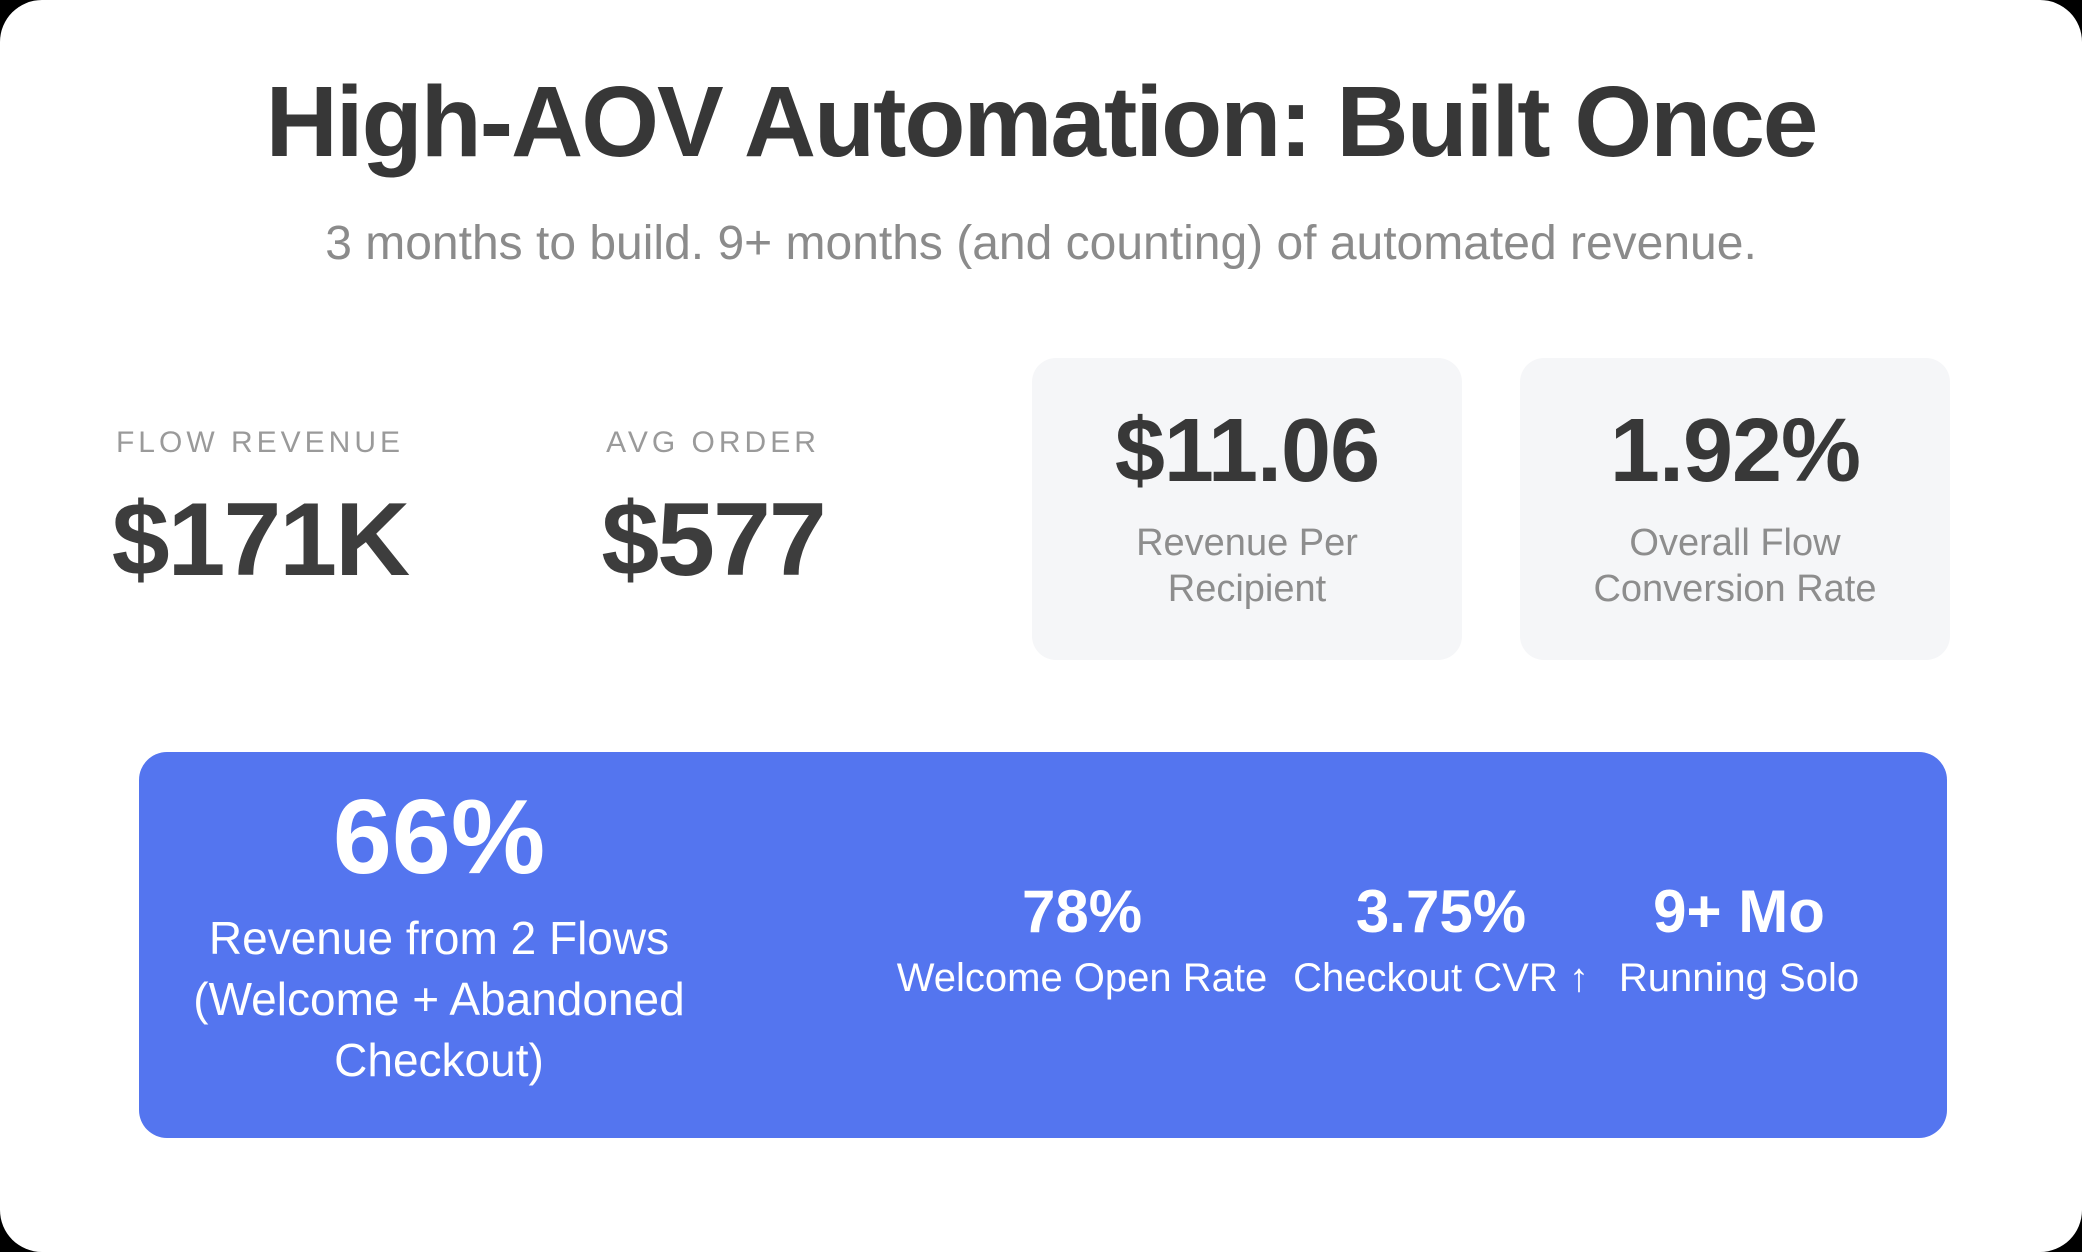 The image size is (2082, 1252). Describe the element at coordinates (439, 837) in the screenshot. I see `banner-highlight-value: 66%` at that location.